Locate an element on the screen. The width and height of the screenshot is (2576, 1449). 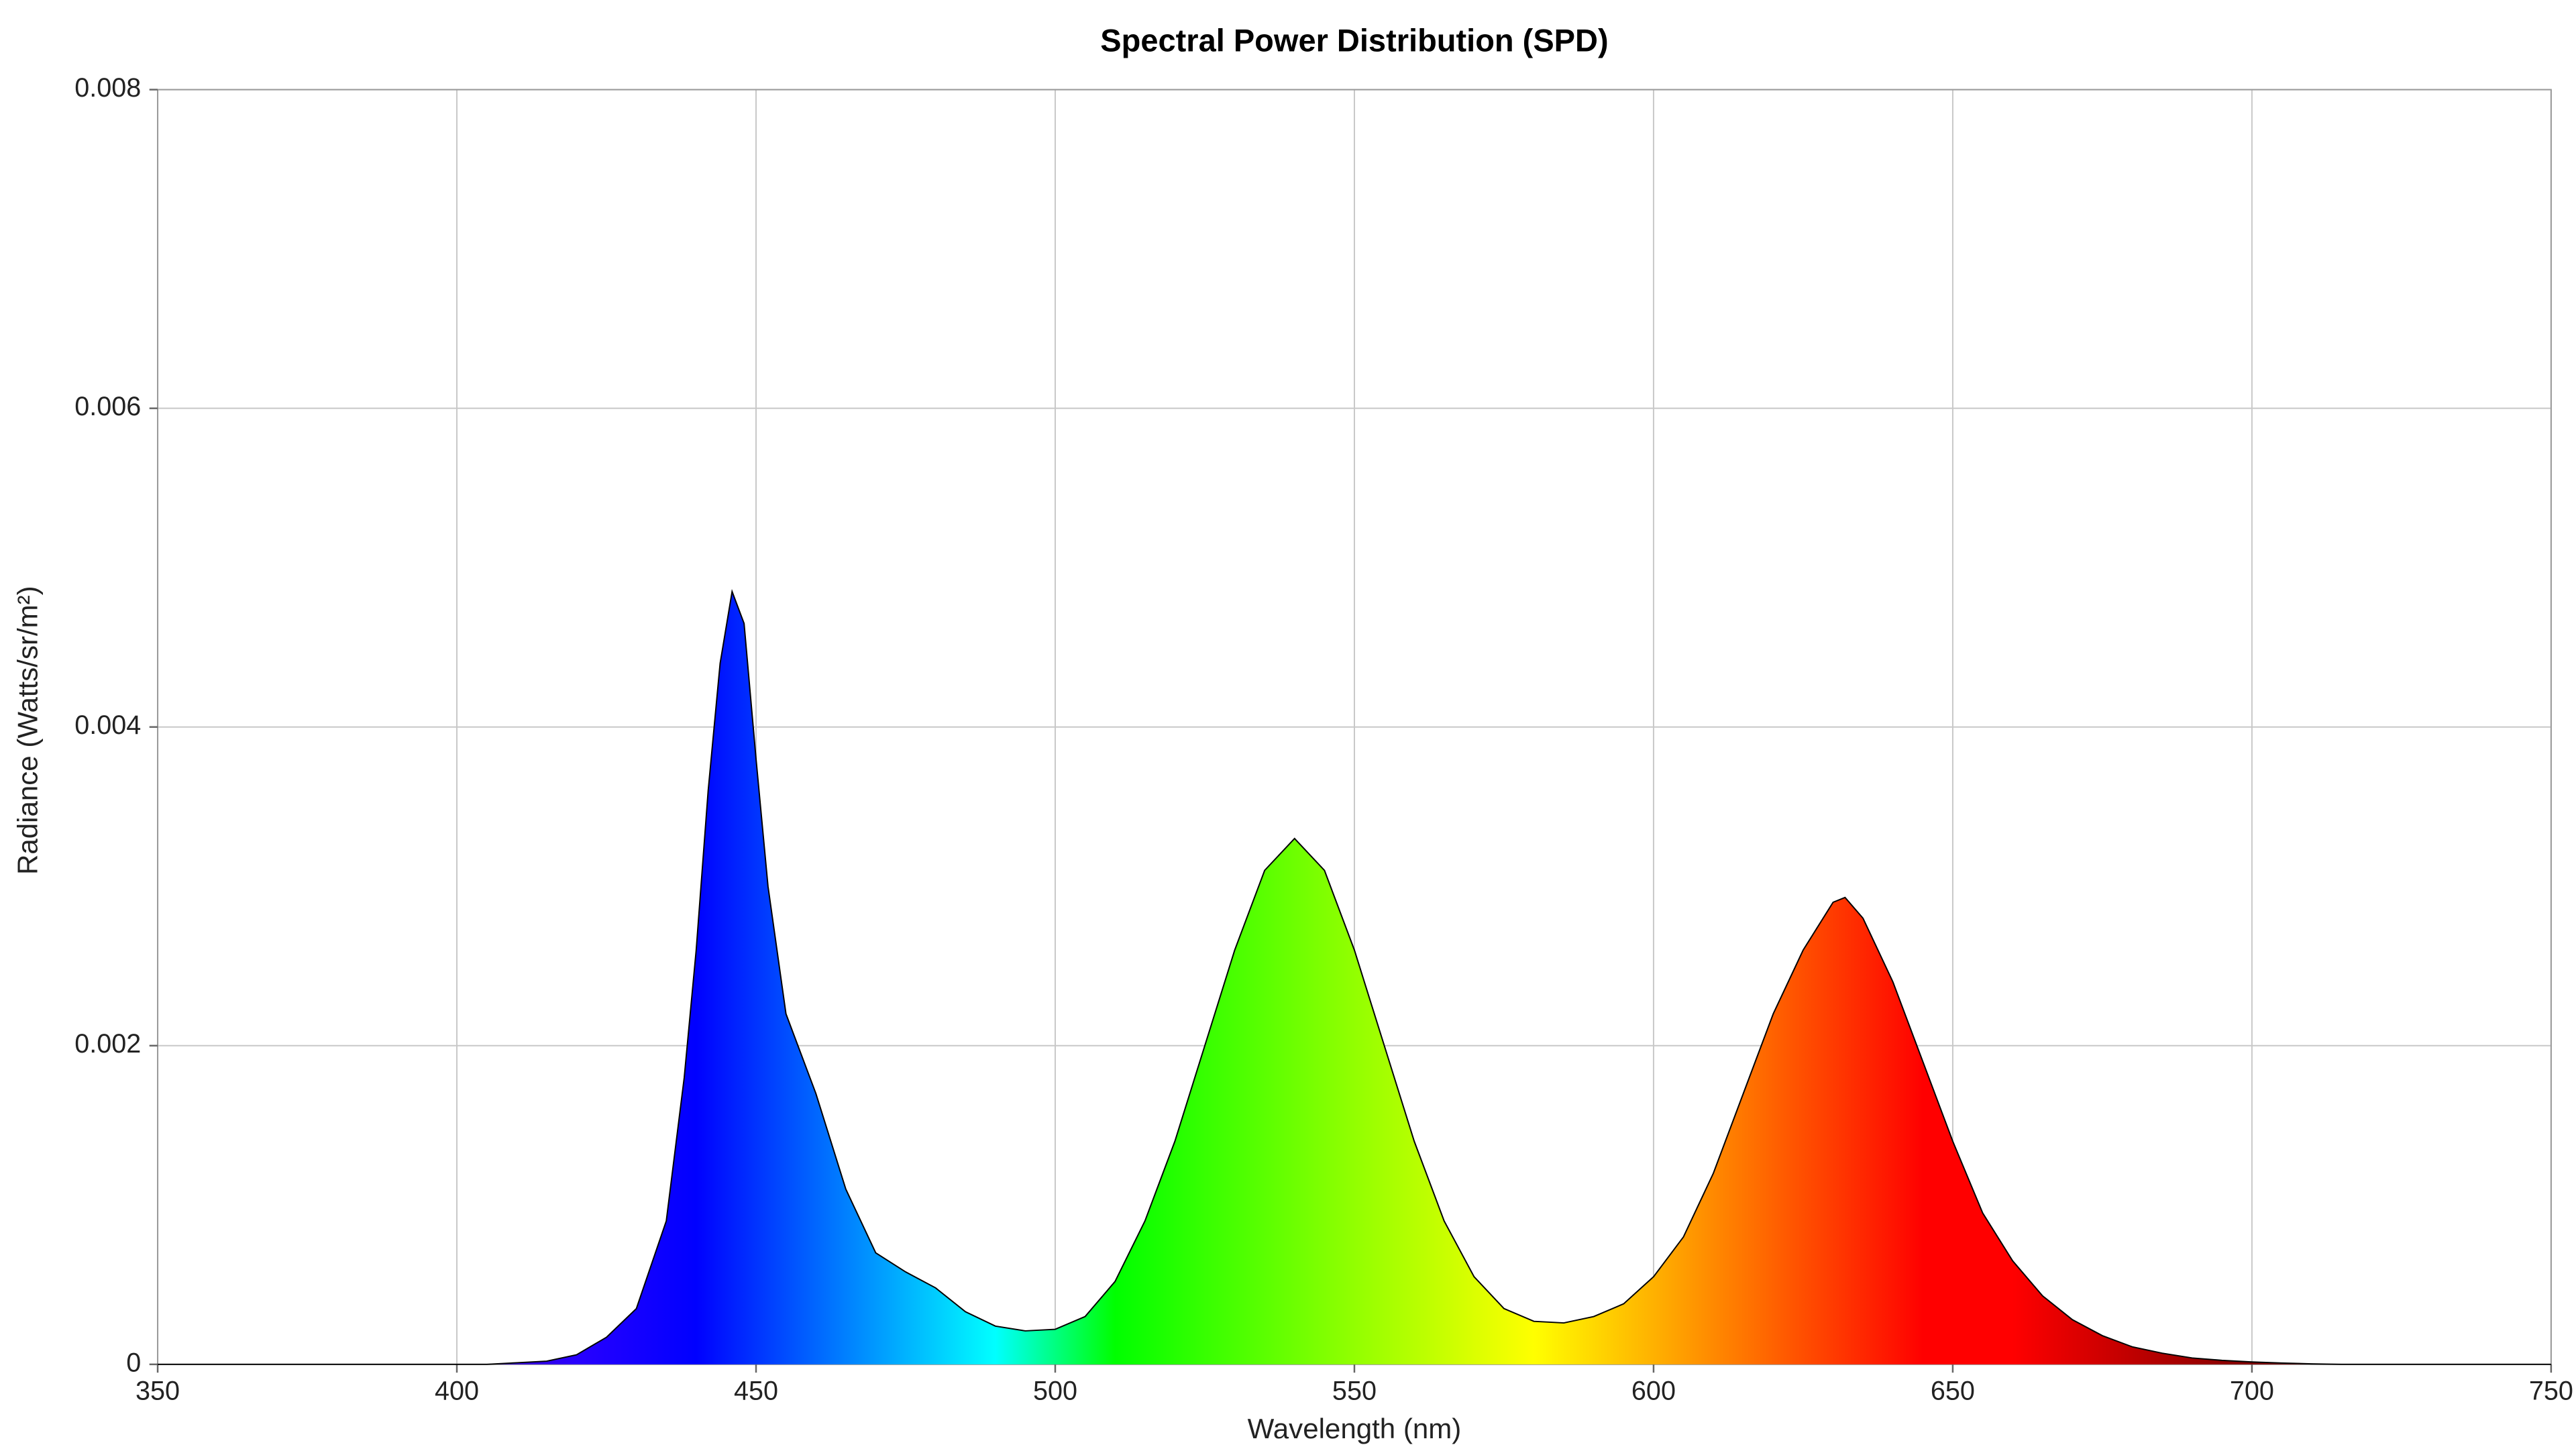
chart-title: Spectral Power Distribution (SPD) is located at coordinates (1354, 40).